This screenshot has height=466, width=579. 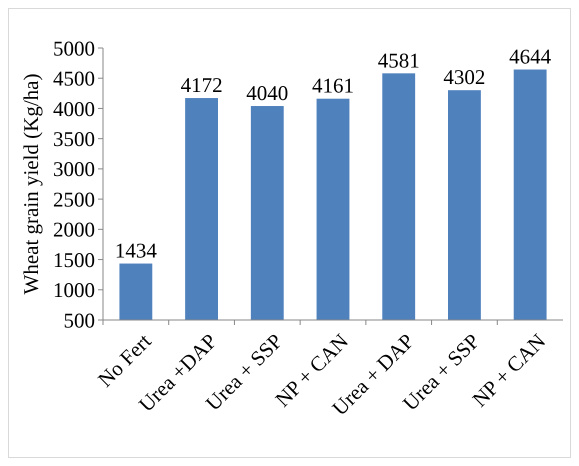 What do you see at coordinates (74, 169) in the screenshot?
I see `y-tick-label: 3000` at bounding box center [74, 169].